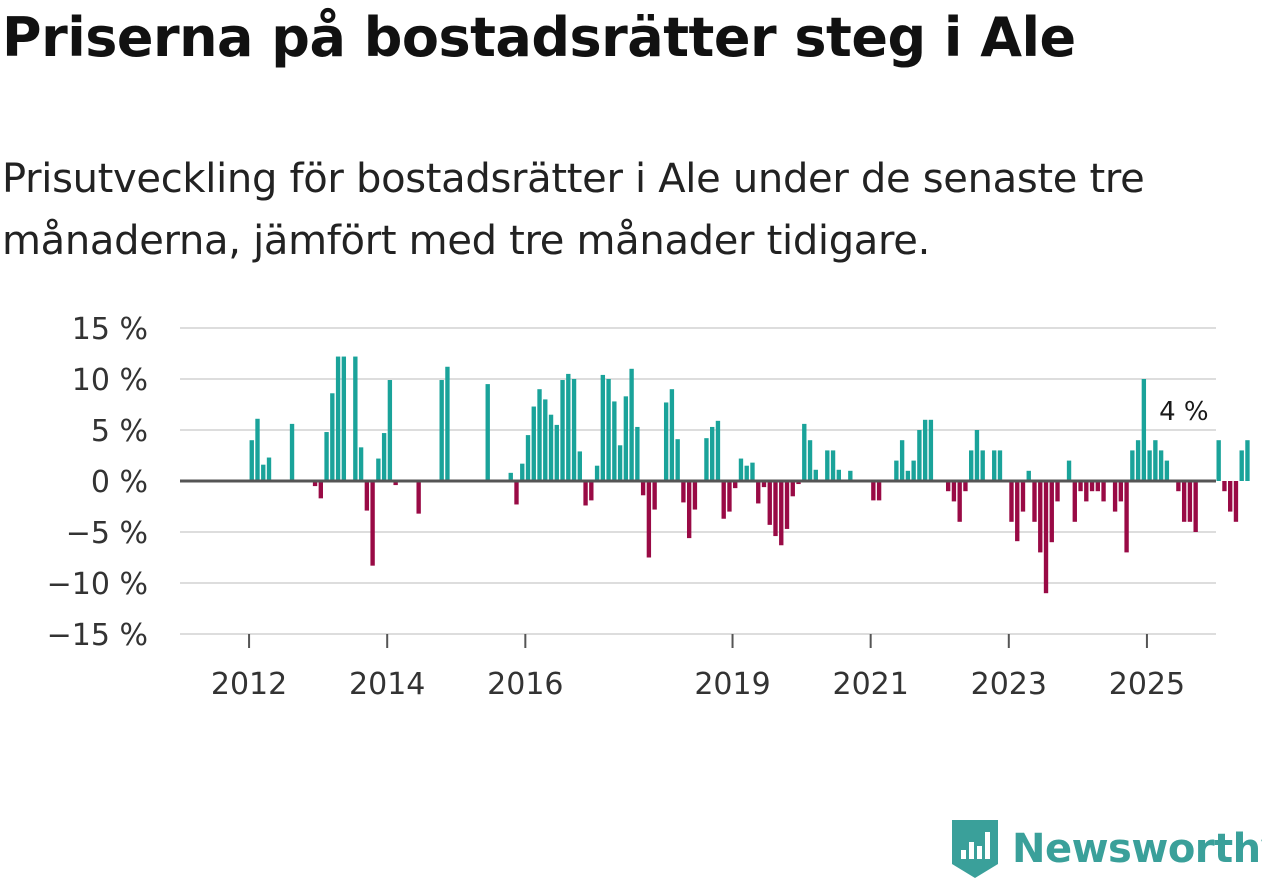 The image size is (1262, 880). I want to click on newsworthy-icon, so click(975, 849).